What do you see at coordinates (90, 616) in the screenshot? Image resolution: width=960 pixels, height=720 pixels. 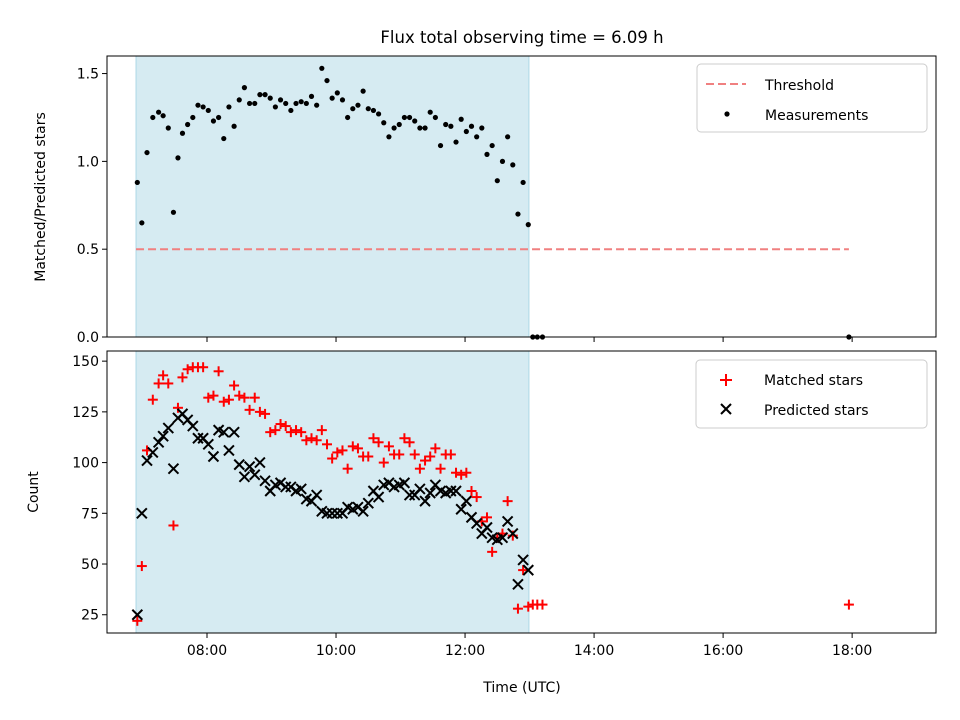 I see `y-tick-label: 25` at bounding box center [90, 616].